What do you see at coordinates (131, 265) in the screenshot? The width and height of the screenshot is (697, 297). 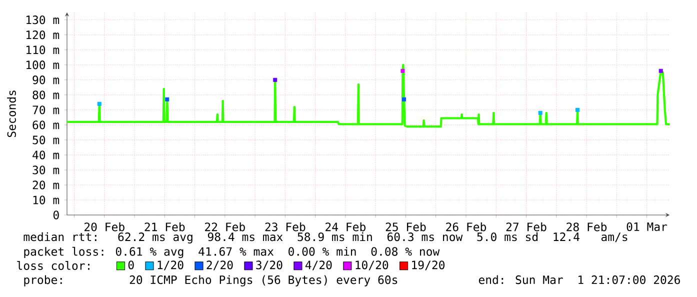 I see `legend-label: 0` at bounding box center [131, 265].